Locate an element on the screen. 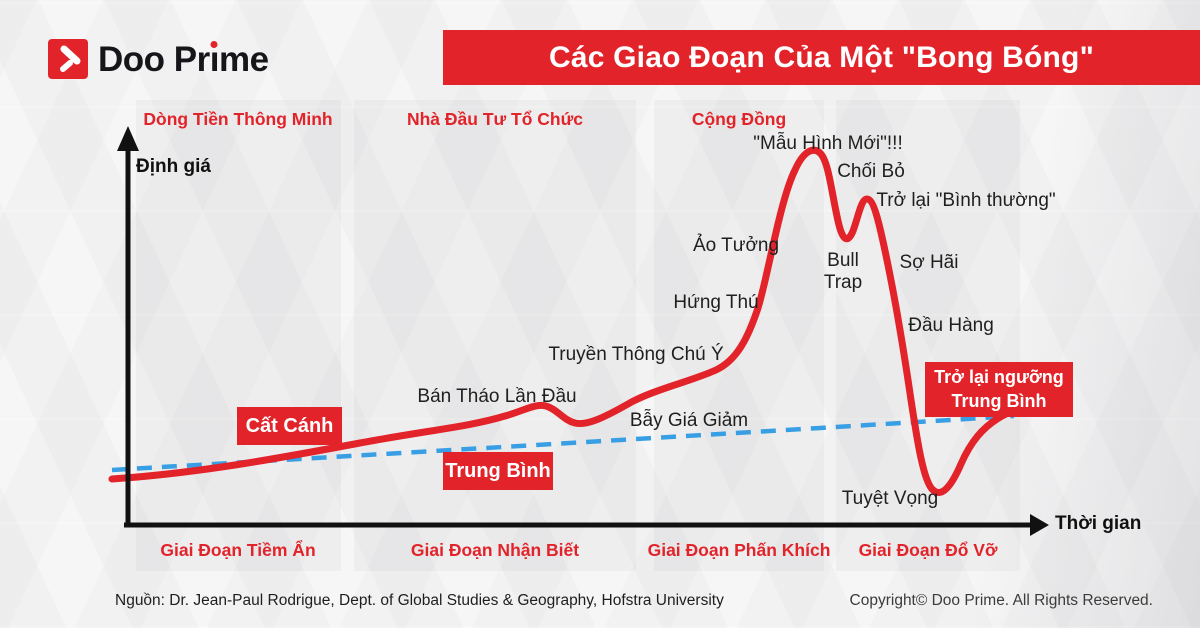  annotation-enthusiasm: Hứng Thú is located at coordinates (716, 303).